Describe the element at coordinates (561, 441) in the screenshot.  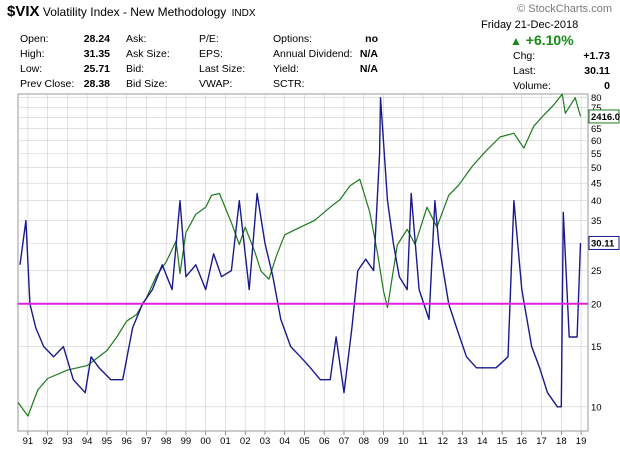
I see `x-tick-label: 18` at that location.